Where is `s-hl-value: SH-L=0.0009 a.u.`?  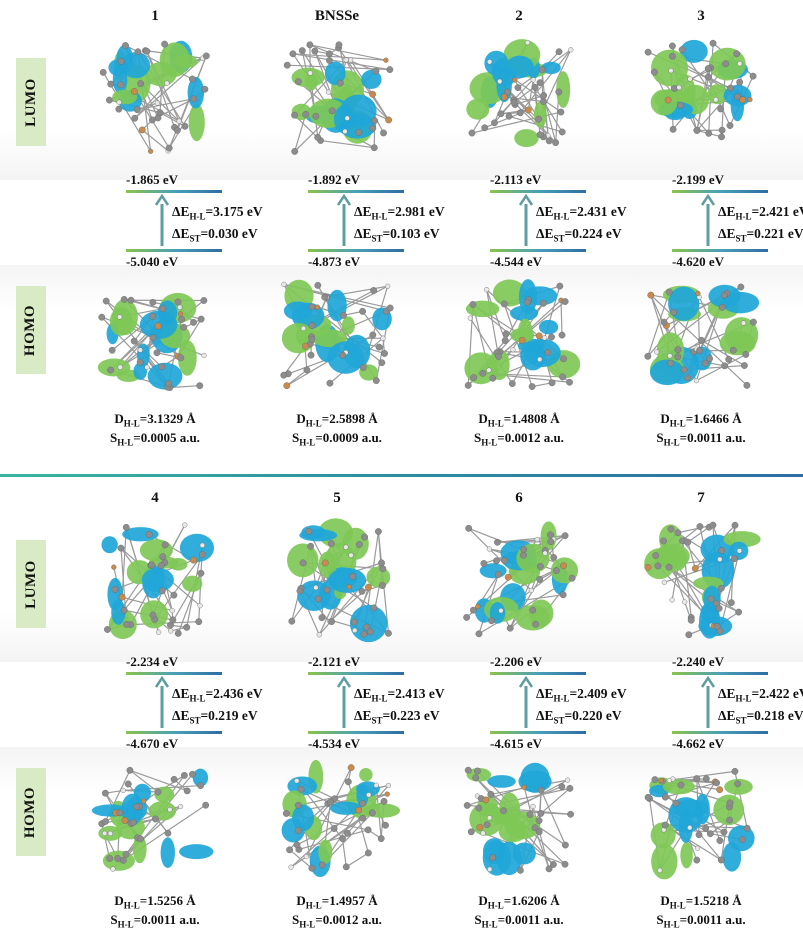 s-hl-value: SH-L=0.0009 a.u. is located at coordinates (337, 440).